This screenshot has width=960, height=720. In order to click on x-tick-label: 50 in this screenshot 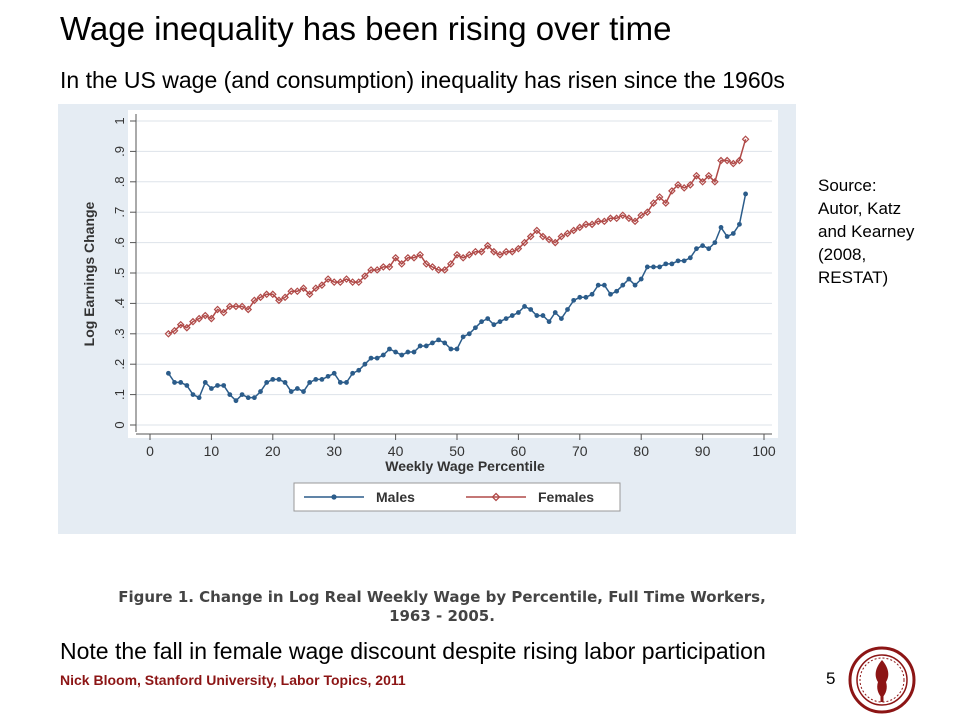, I will do `click(457, 451)`.